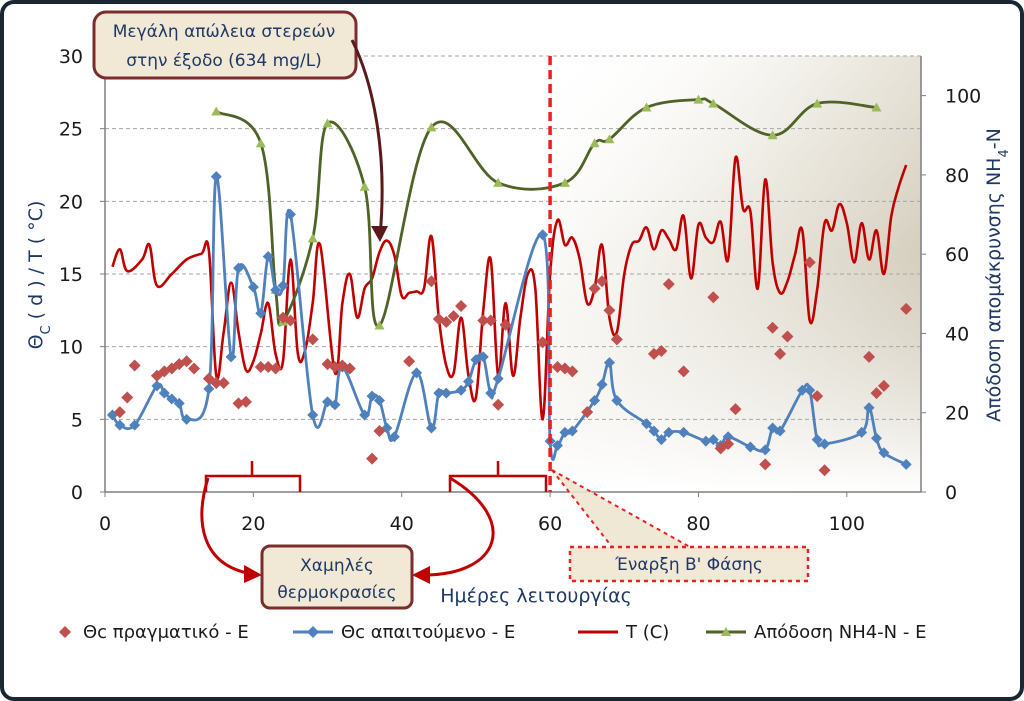  I want to click on annotation-low-temp-arrow-right, so click(459, 526).